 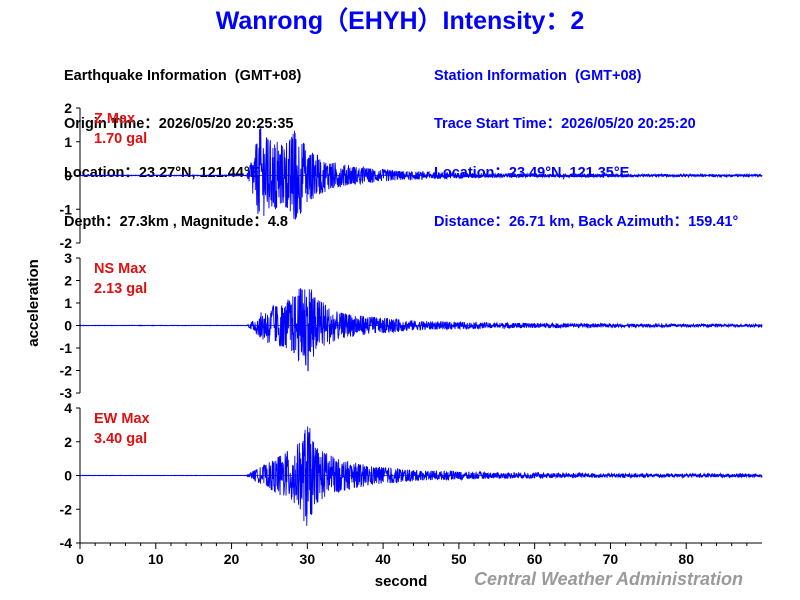 I want to click on credit-text: Central Weather Administration, so click(x=609, y=579).